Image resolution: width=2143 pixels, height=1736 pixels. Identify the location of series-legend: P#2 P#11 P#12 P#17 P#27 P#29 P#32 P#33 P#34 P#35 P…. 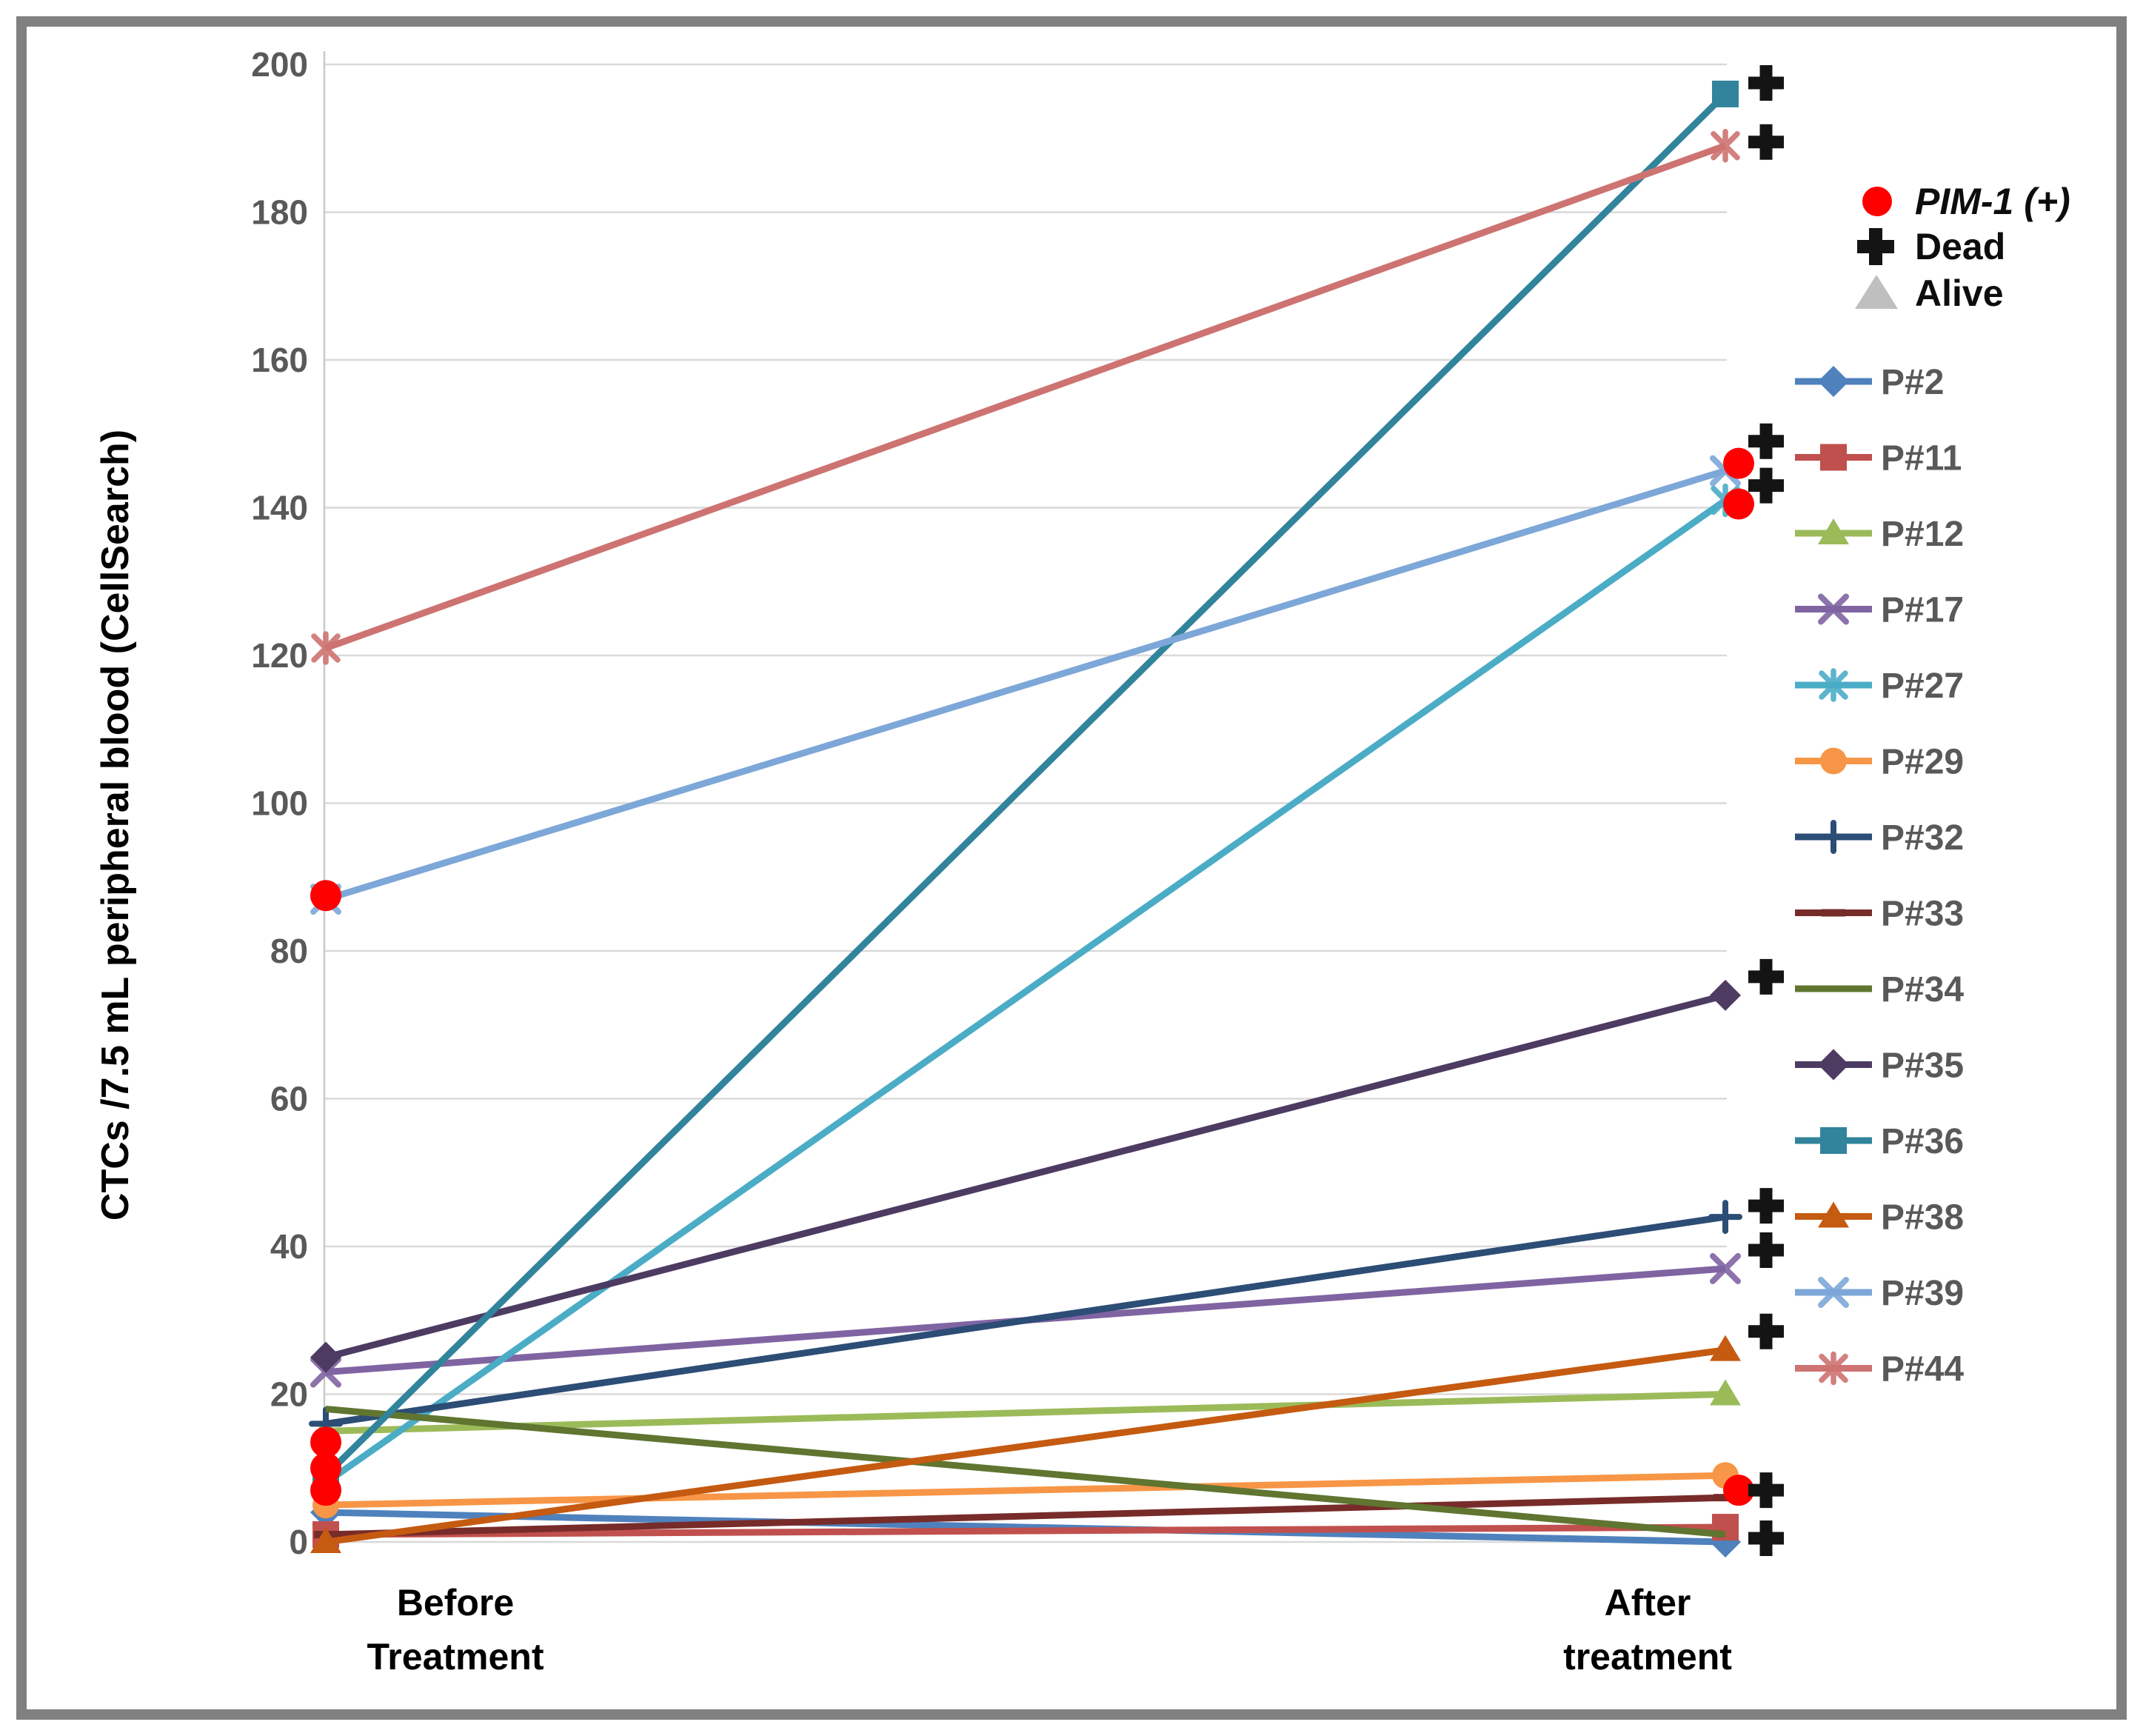
(1879, 876).